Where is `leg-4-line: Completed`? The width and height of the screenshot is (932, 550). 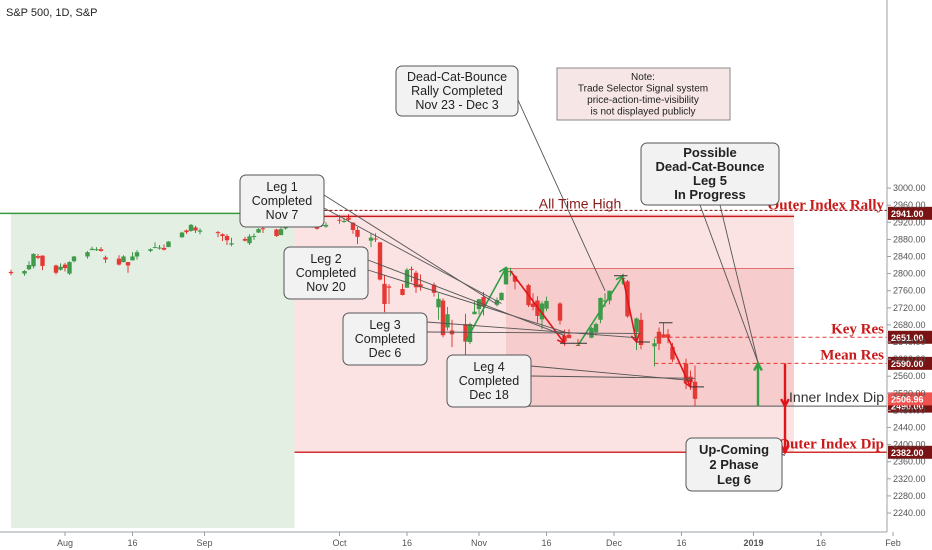 leg-4-line: Completed is located at coordinates (489, 381).